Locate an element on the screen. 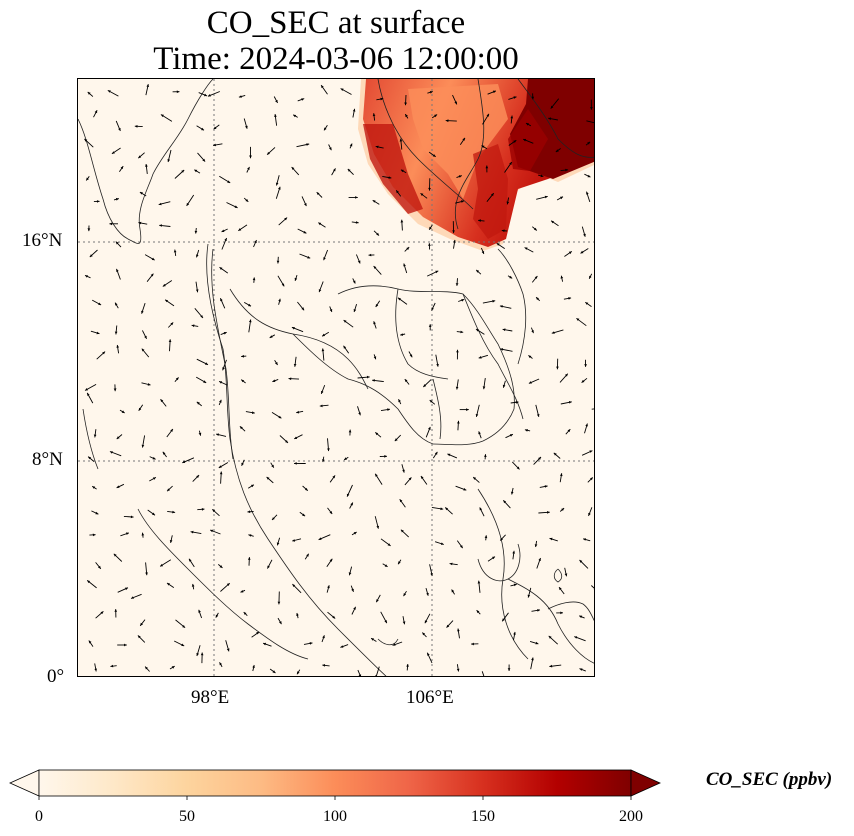 Image resolution: width=854 pixels, height=836 pixels. colorbar-max-extend is located at coordinates (645, 783).